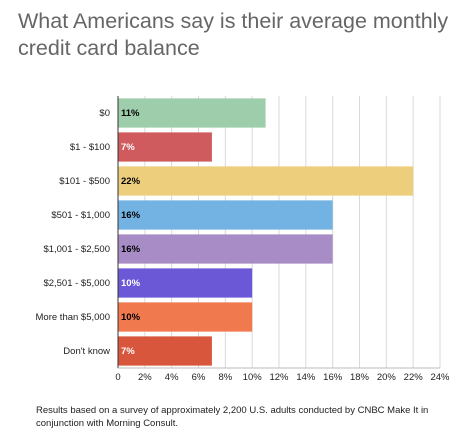 The height and width of the screenshot is (434, 474). What do you see at coordinates (333, 377) in the screenshot?
I see `x-tick-label: 16%` at bounding box center [333, 377].